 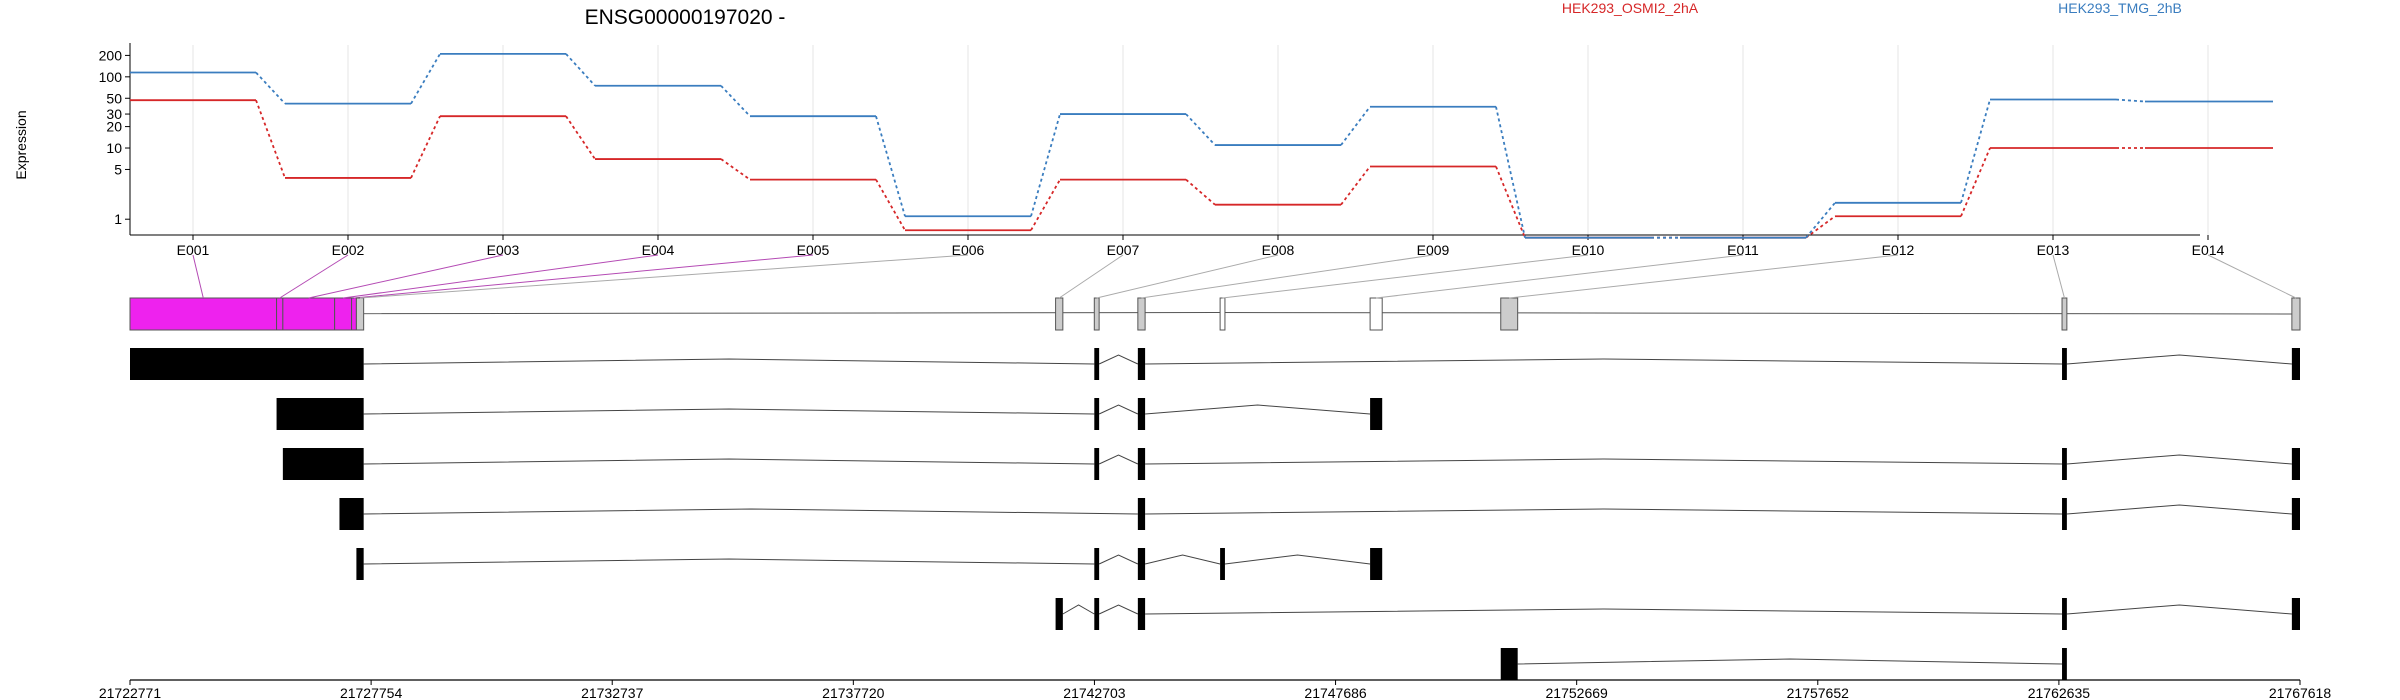 I want to click on series-1-link-e003, so click(x=580, y=70).